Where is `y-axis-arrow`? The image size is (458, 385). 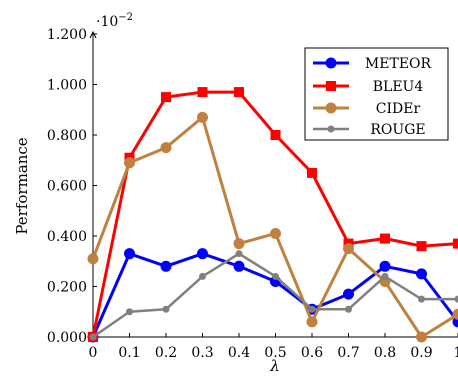 y-axis-arrow is located at coordinates (93, 34).